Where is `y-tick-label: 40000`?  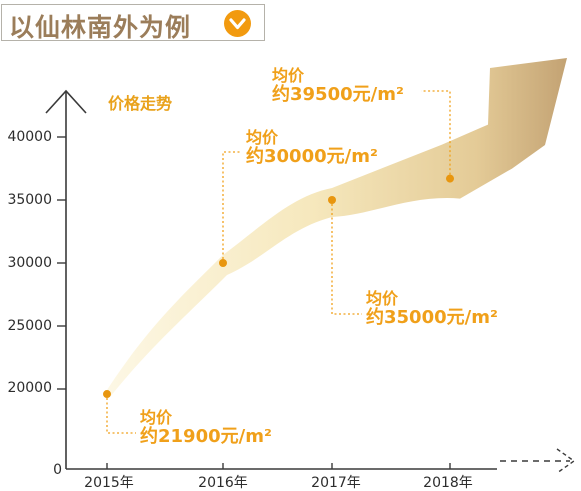 y-tick-label: 40000 is located at coordinates (29, 137).